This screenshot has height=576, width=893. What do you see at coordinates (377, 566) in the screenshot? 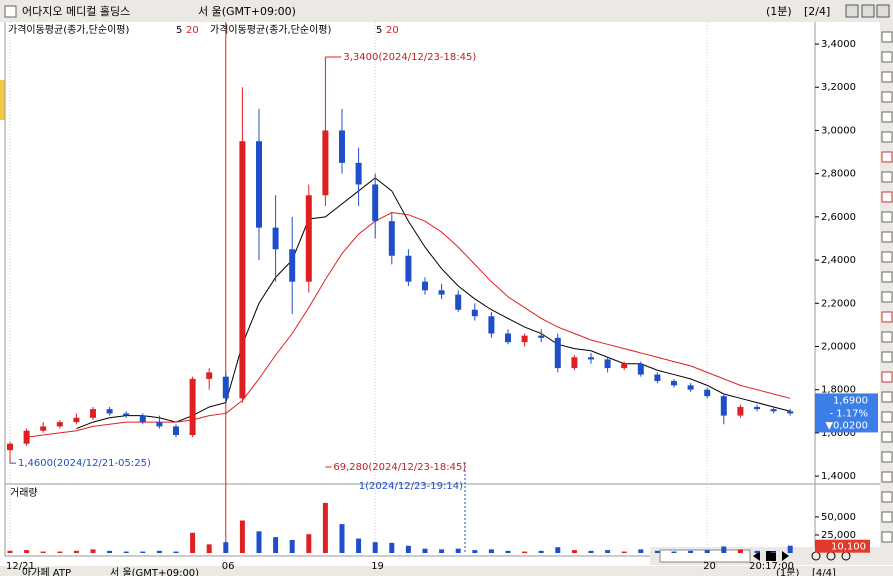
I see `x-tick-label: 19` at bounding box center [377, 566].